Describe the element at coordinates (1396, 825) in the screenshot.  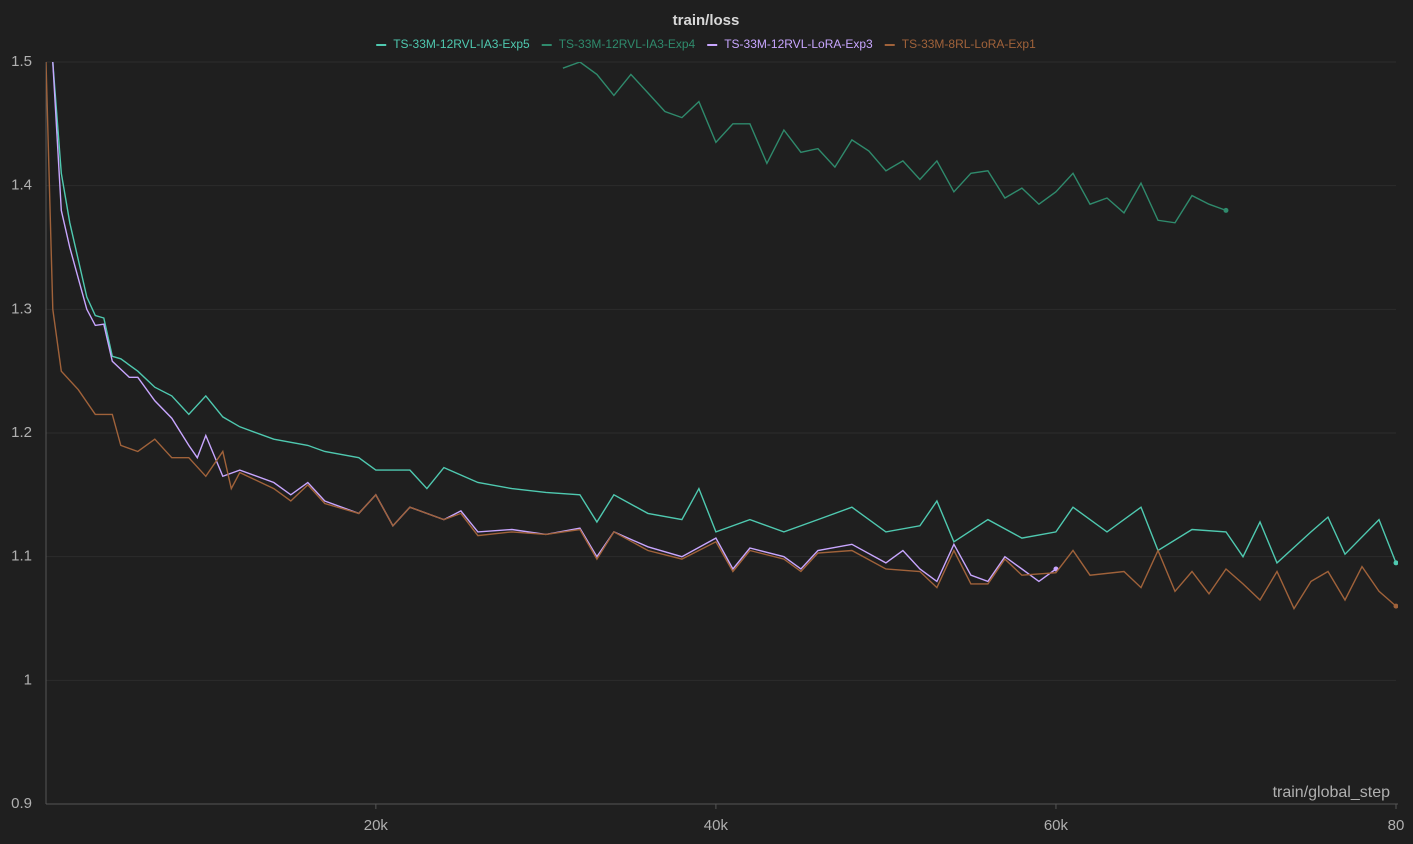
I see `x-tick-label: 80` at that location.